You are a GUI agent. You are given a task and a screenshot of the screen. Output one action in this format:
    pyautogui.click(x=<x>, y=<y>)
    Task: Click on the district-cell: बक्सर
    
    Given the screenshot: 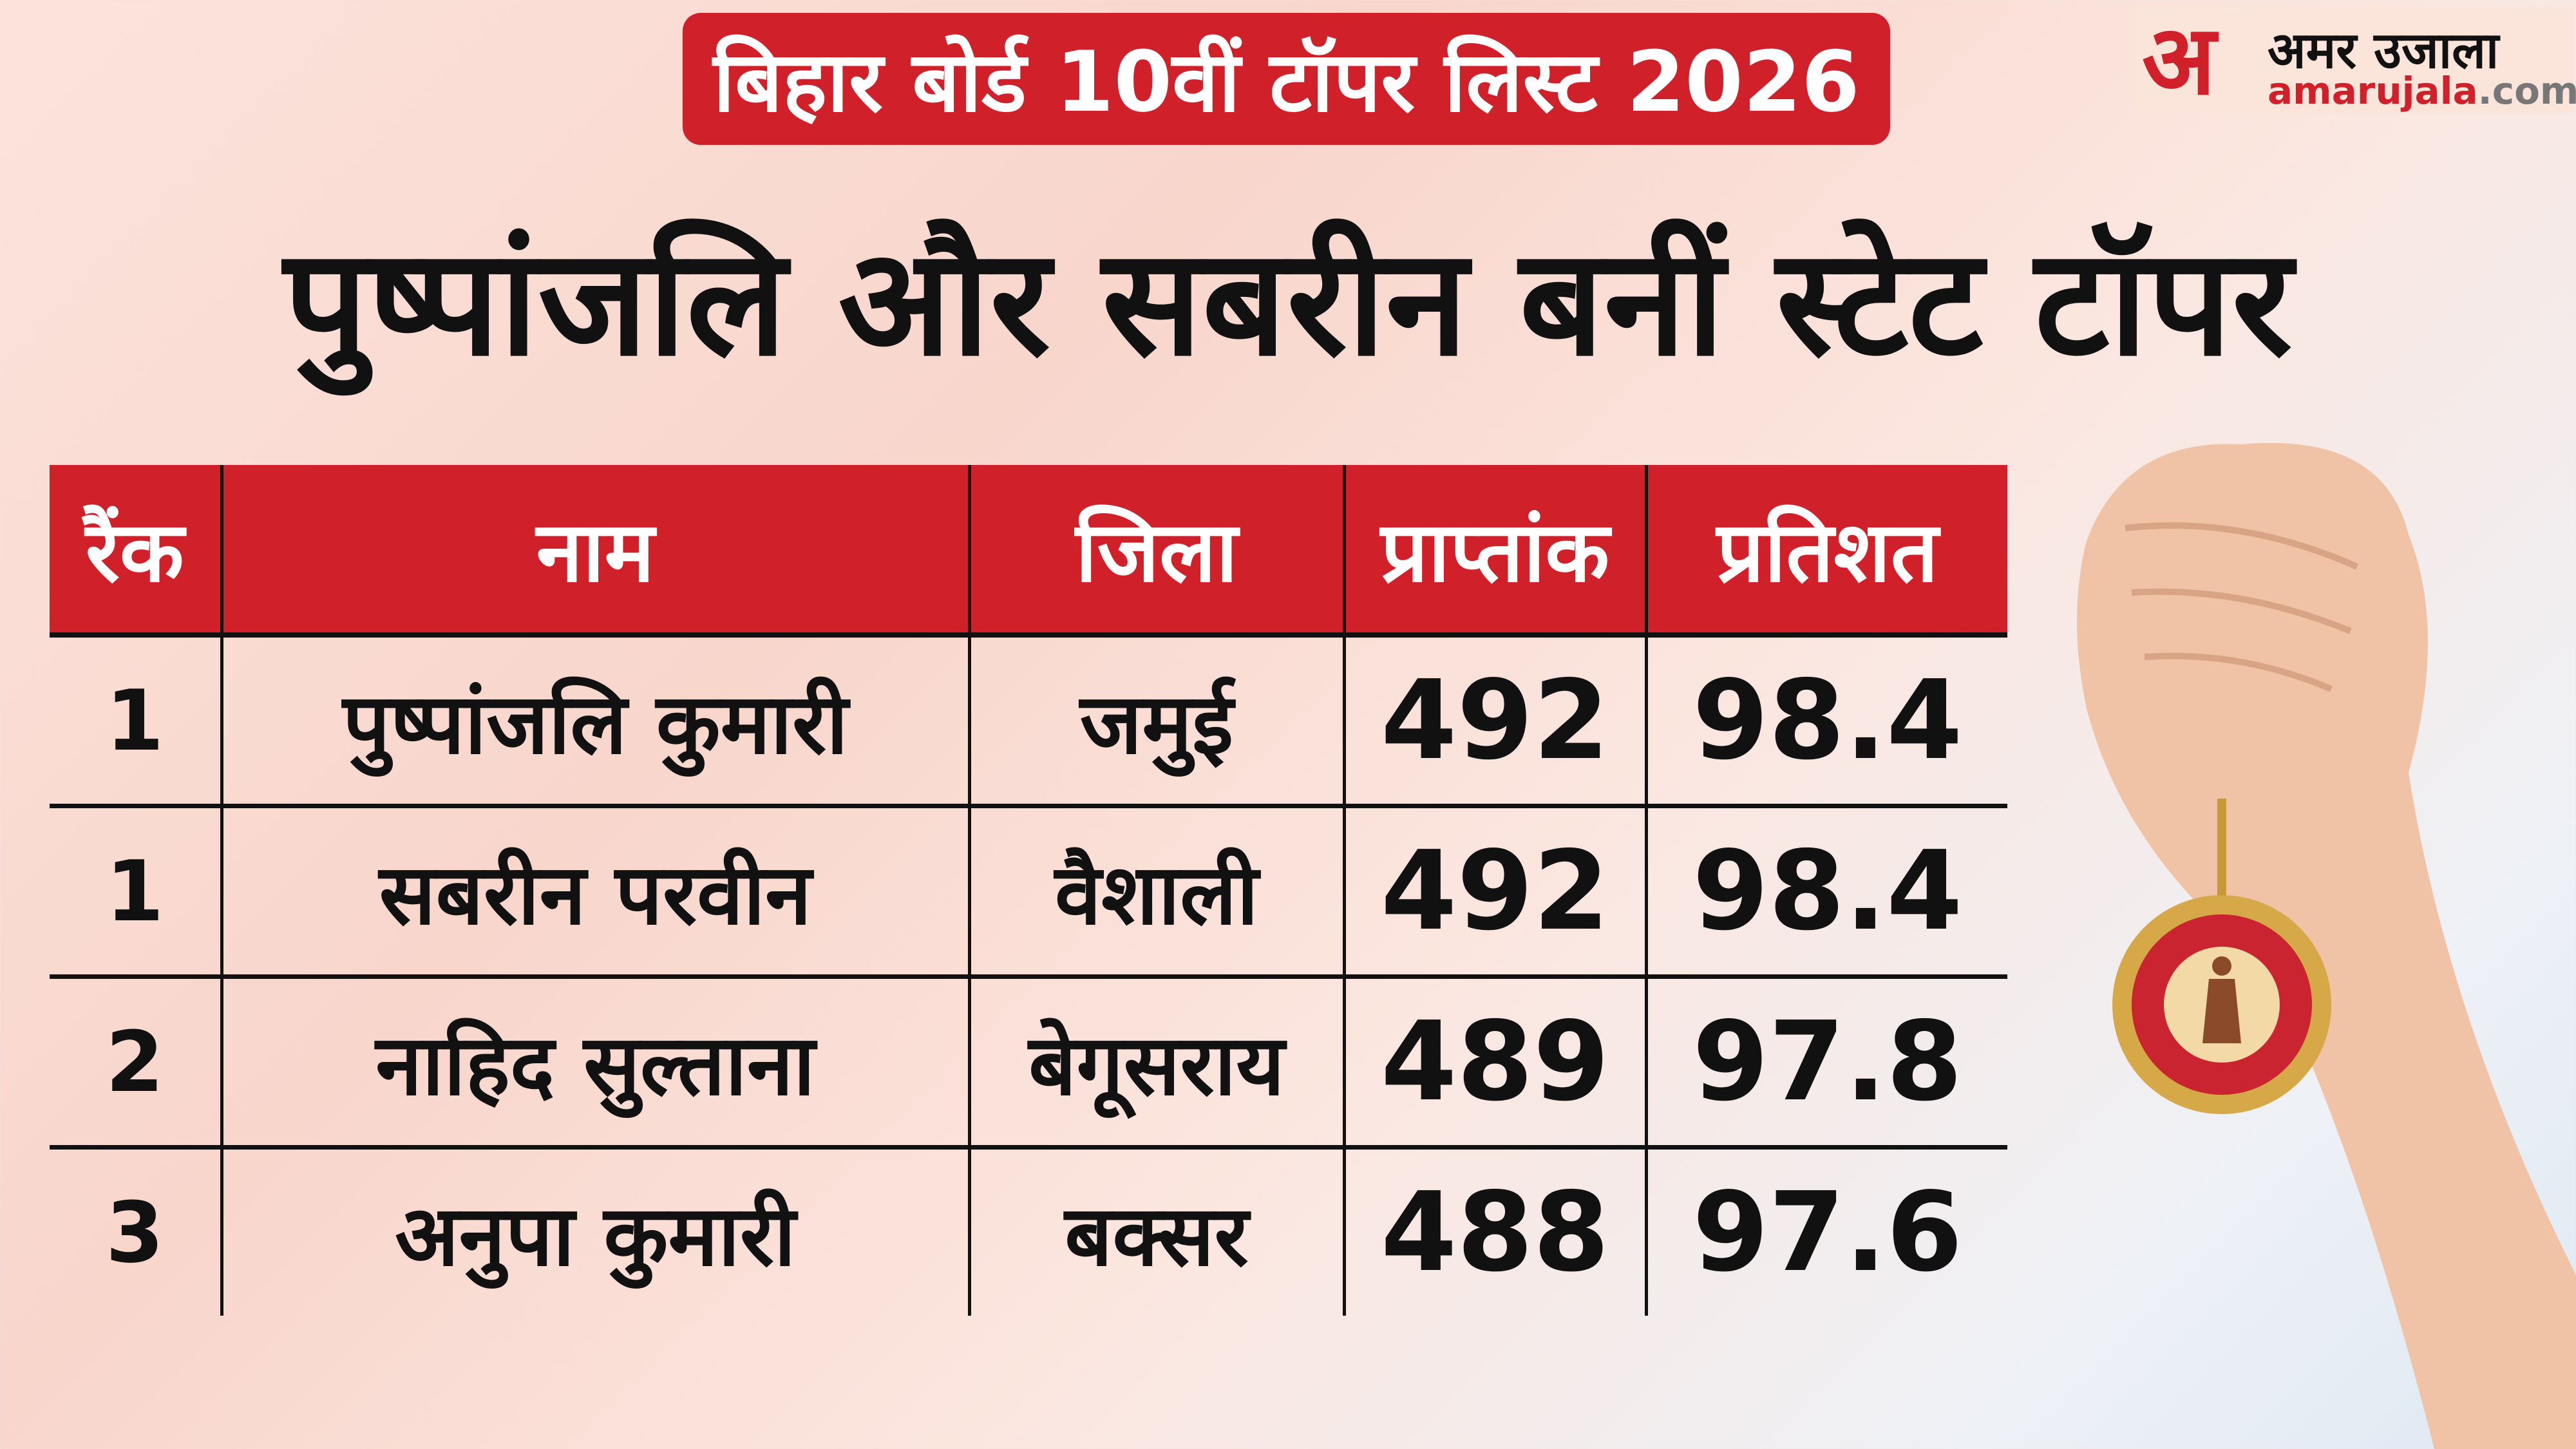 What is the action you would take?
    pyautogui.click(x=1156, y=1231)
    